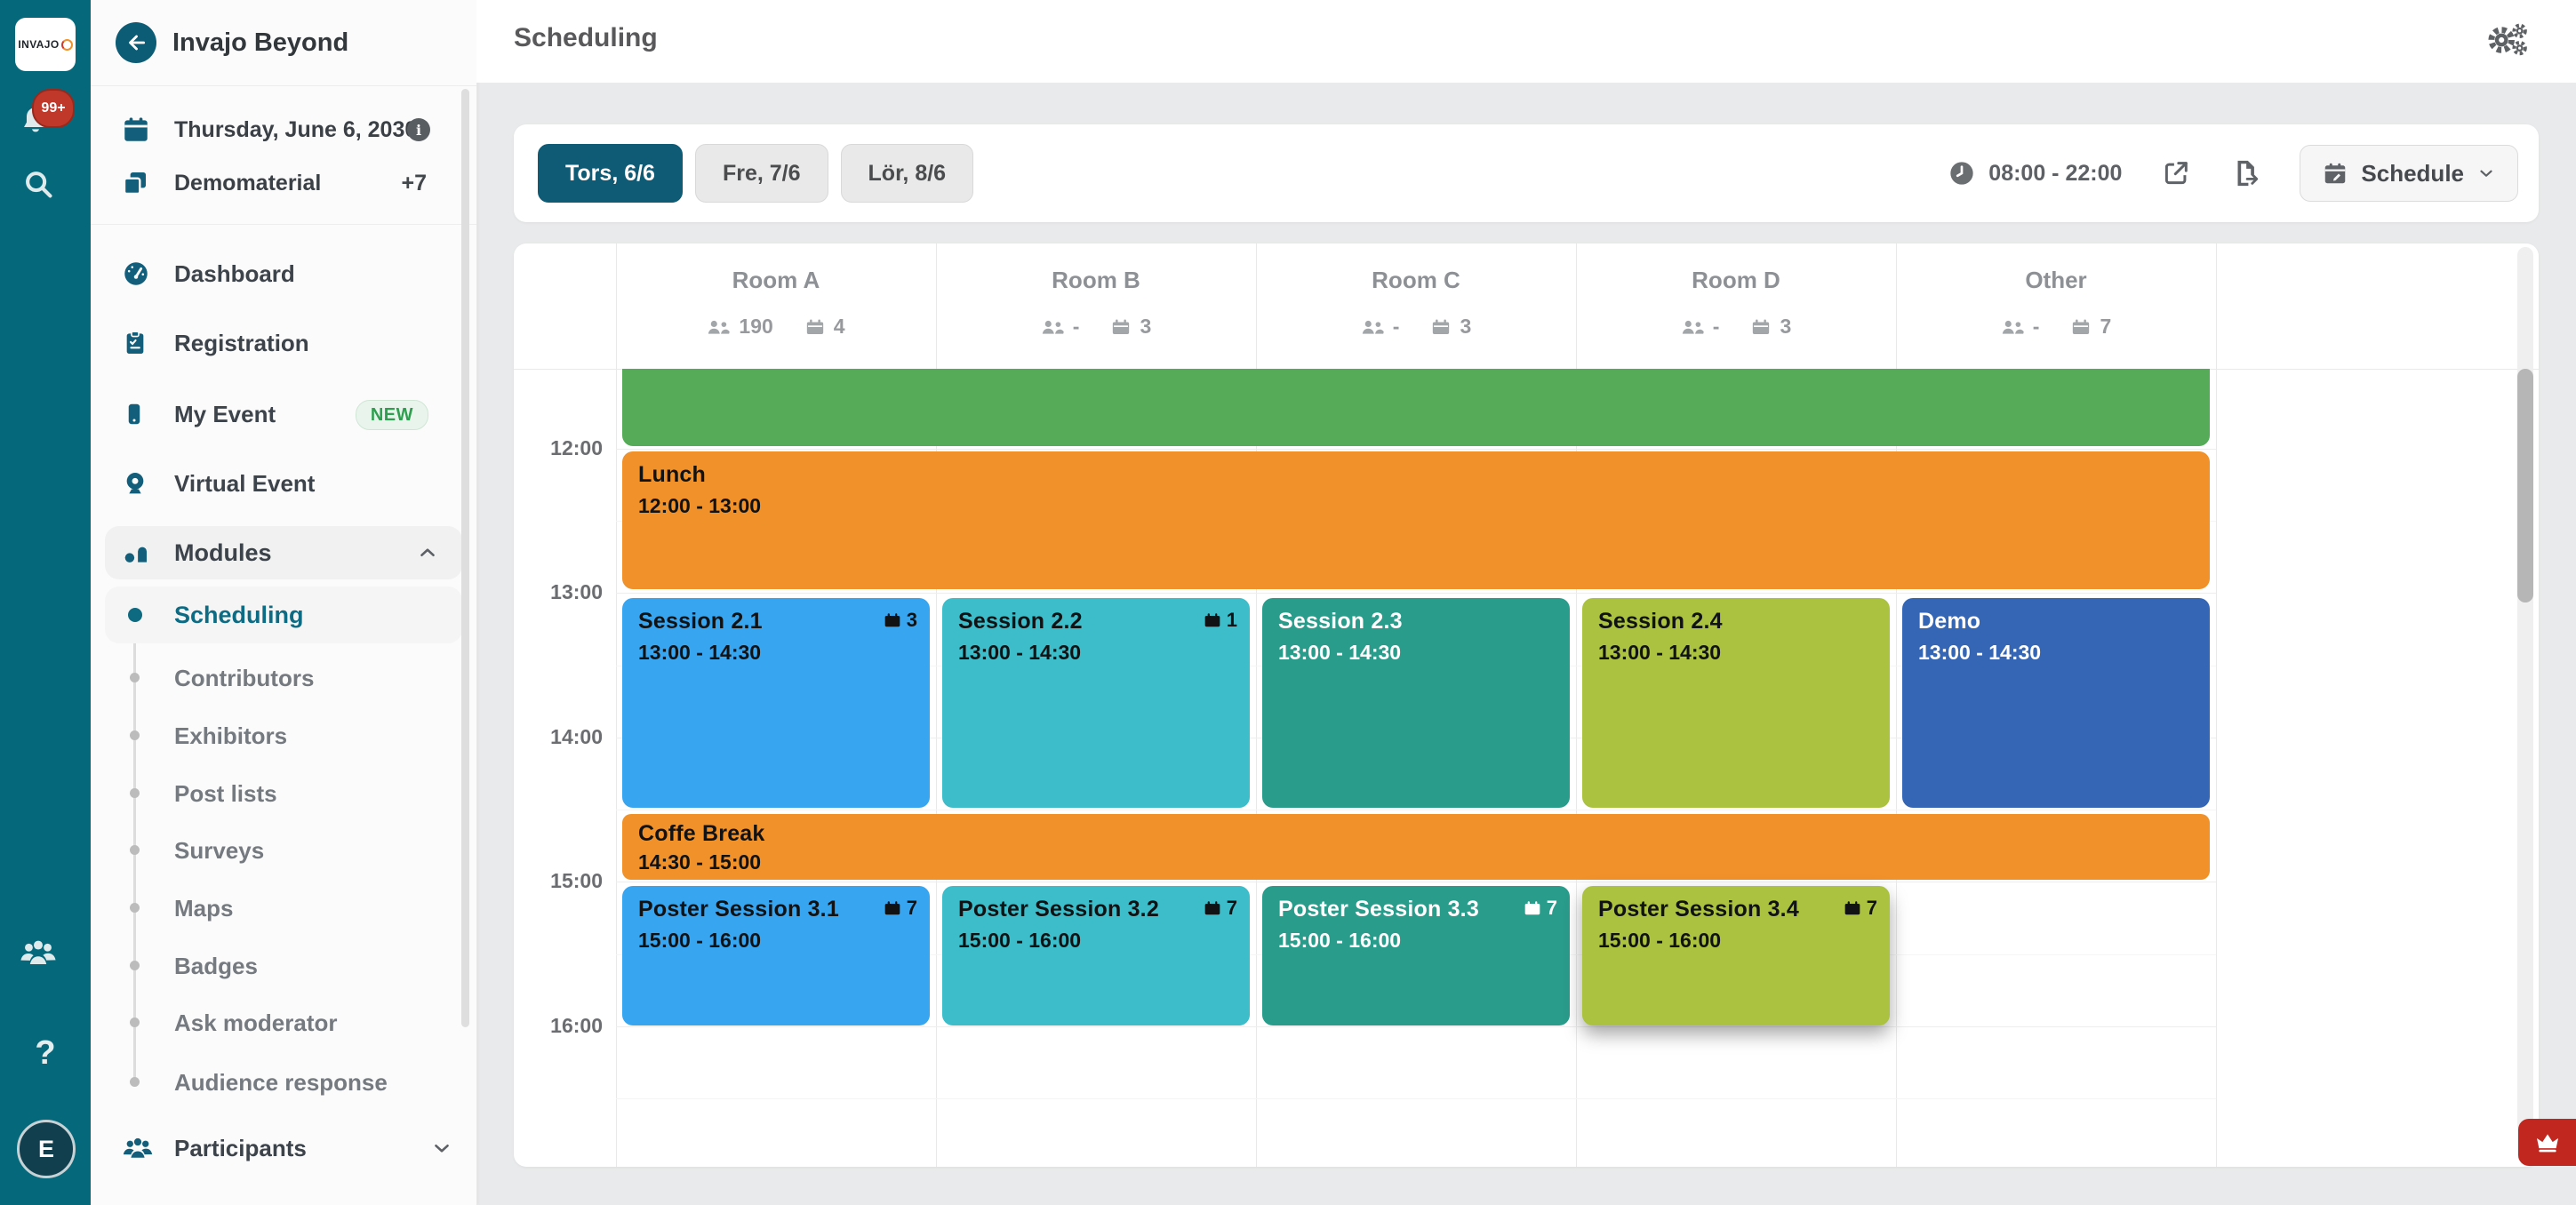 This screenshot has height=1205, width=2576. What do you see at coordinates (283, 1023) in the screenshot?
I see `sidebar-subitem-ask-moderator: Ask moderator` at bounding box center [283, 1023].